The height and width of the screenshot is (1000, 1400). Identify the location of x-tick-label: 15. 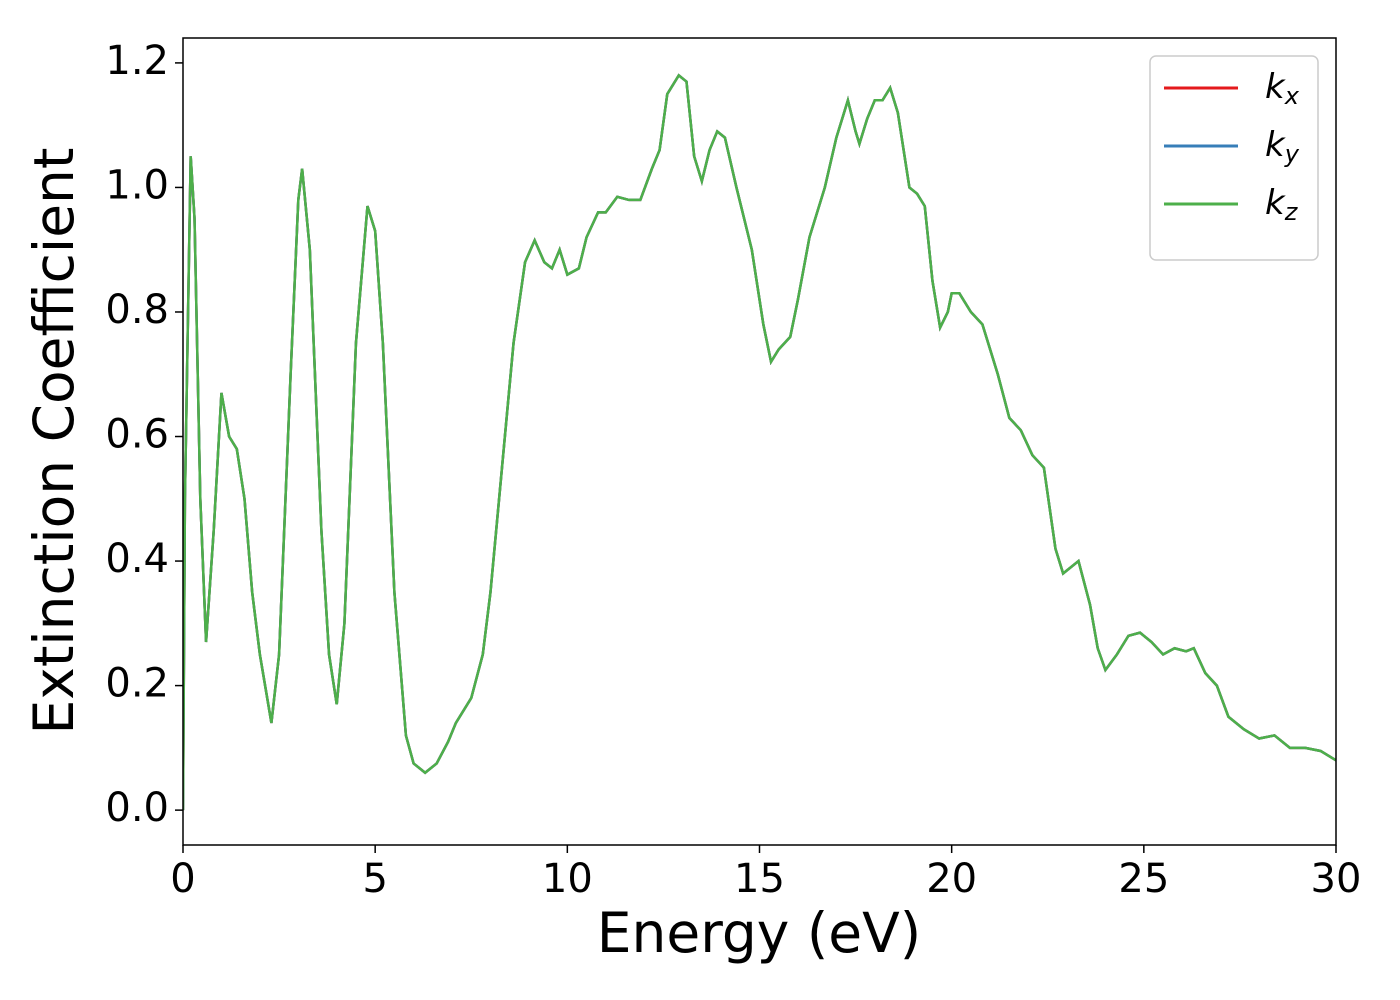
(759, 879).